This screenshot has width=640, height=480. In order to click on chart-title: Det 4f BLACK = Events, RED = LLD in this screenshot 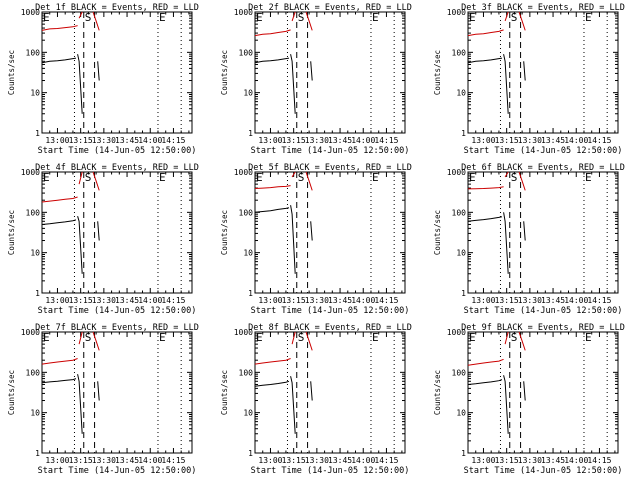, I will do `click(117, 168)`.